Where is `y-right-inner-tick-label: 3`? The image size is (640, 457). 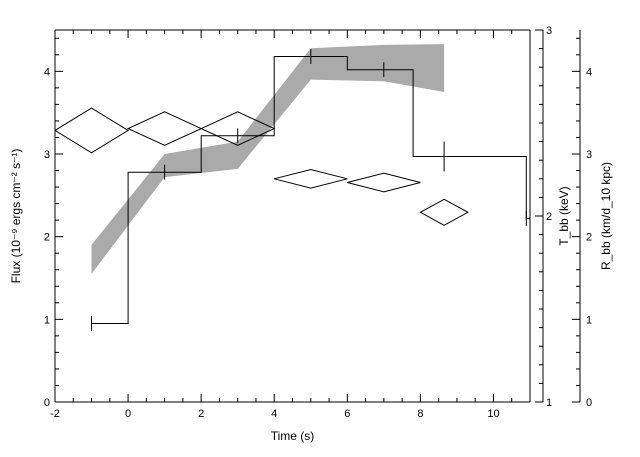 y-right-inner-tick-label: 3 is located at coordinates (549, 31).